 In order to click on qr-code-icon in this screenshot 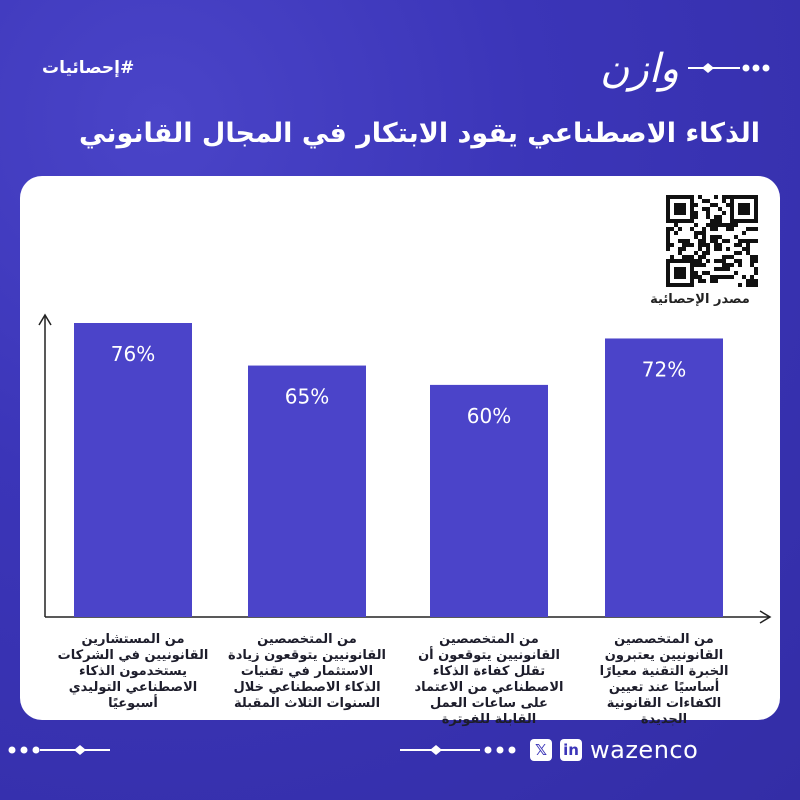, I will do `click(712, 241)`.